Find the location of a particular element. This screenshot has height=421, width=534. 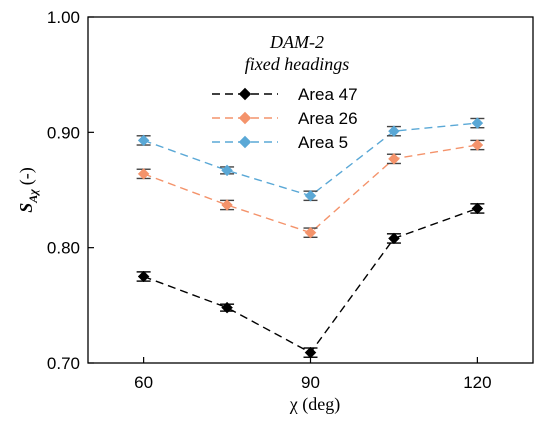

x-tick-label-0: 60 is located at coordinates (143, 382).